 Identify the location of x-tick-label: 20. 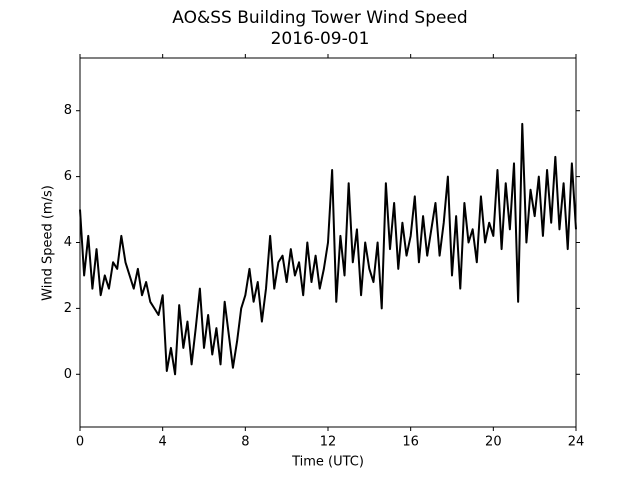
(493, 442).